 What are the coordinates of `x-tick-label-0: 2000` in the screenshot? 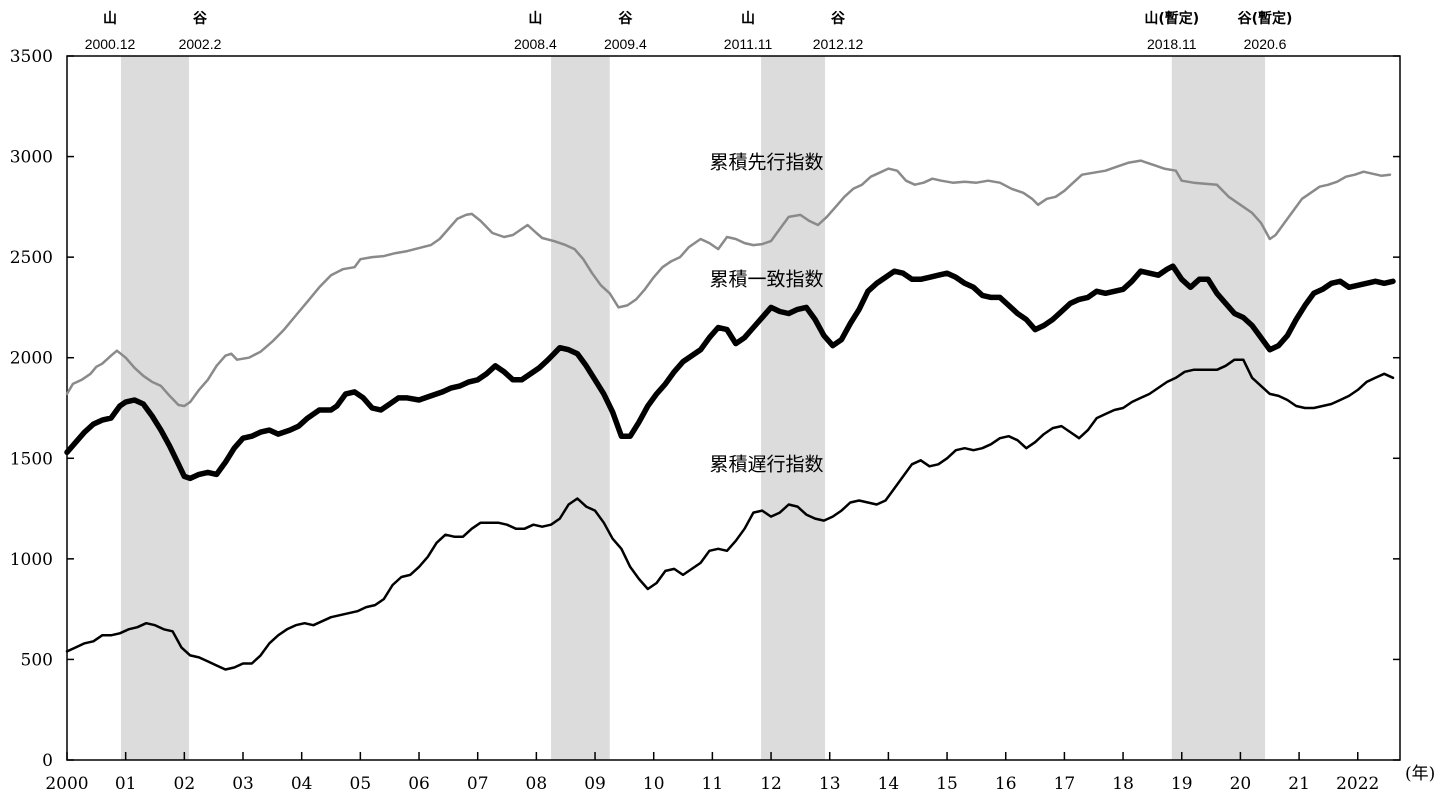 It's located at (66, 784).